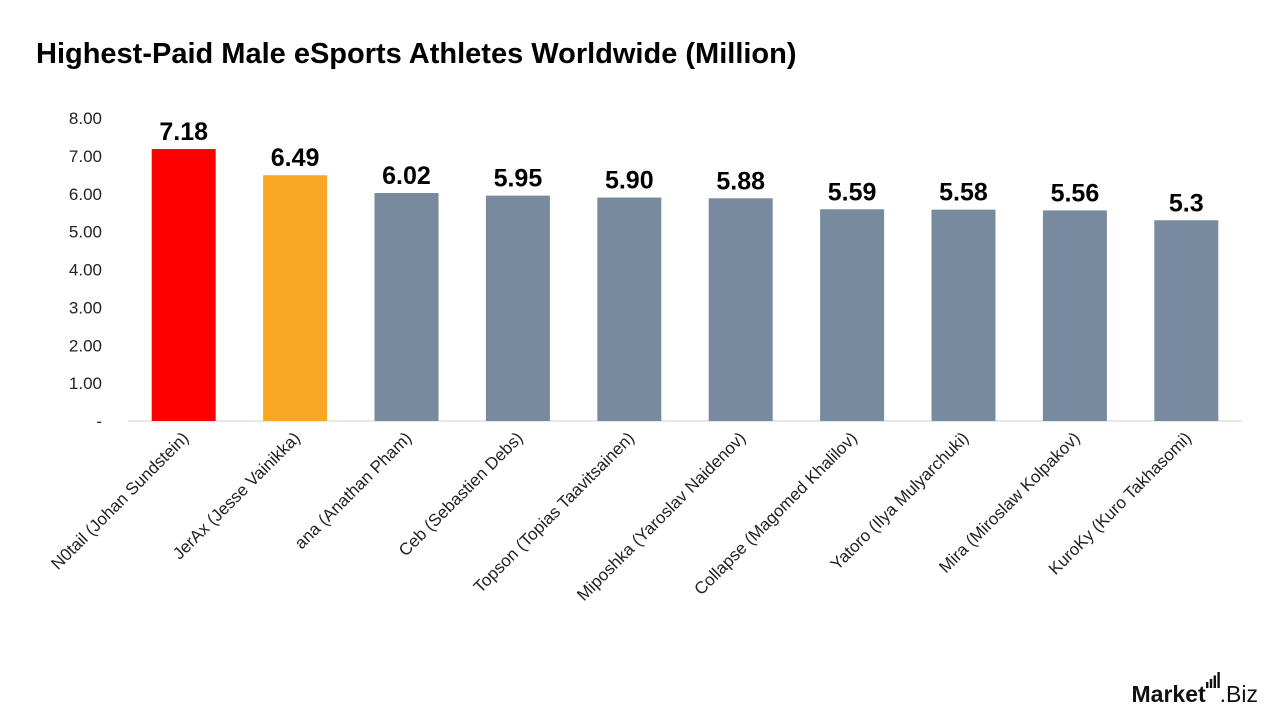 The image size is (1280, 720). Describe the element at coordinates (629, 181) in the screenshot. I see `data-label: 5.90` at that location.